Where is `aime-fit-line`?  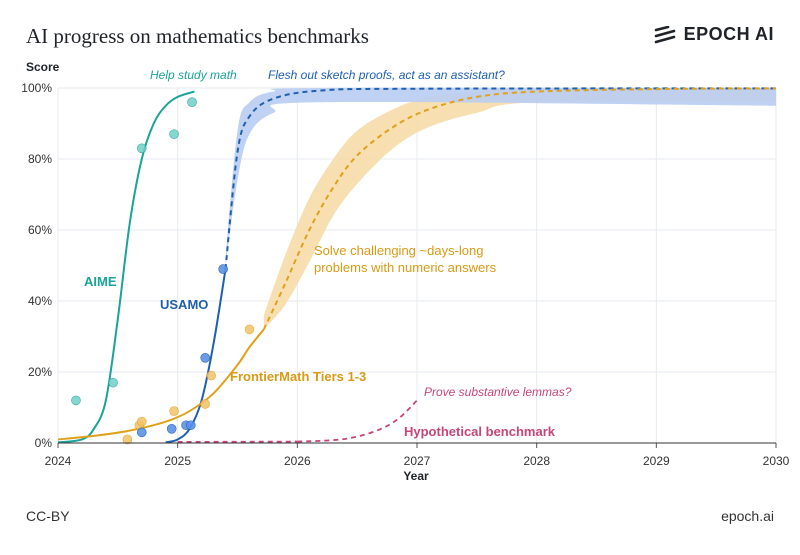 aime-fit-line is located at coordinates (126, 267).